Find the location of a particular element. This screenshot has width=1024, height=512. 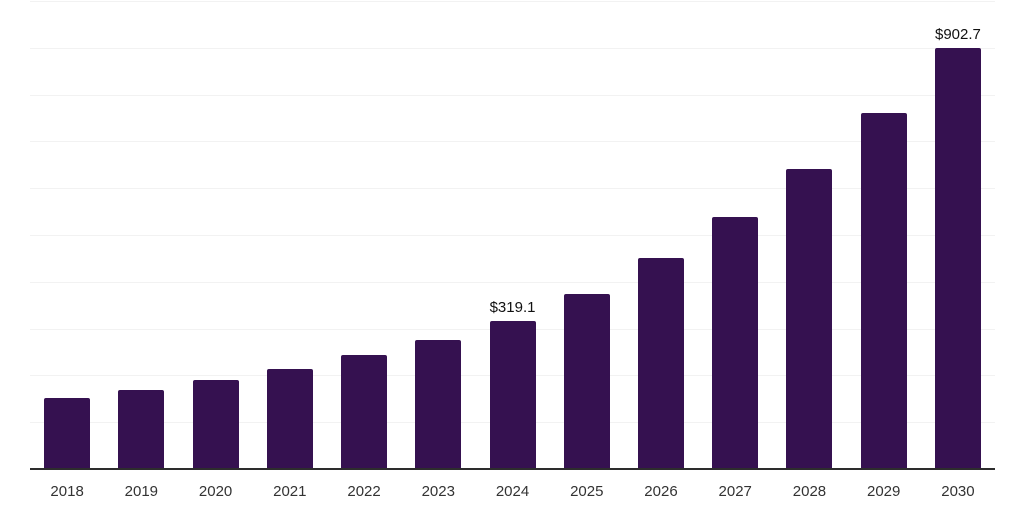

bar-column-2022 is located at coordinates (364, 236).